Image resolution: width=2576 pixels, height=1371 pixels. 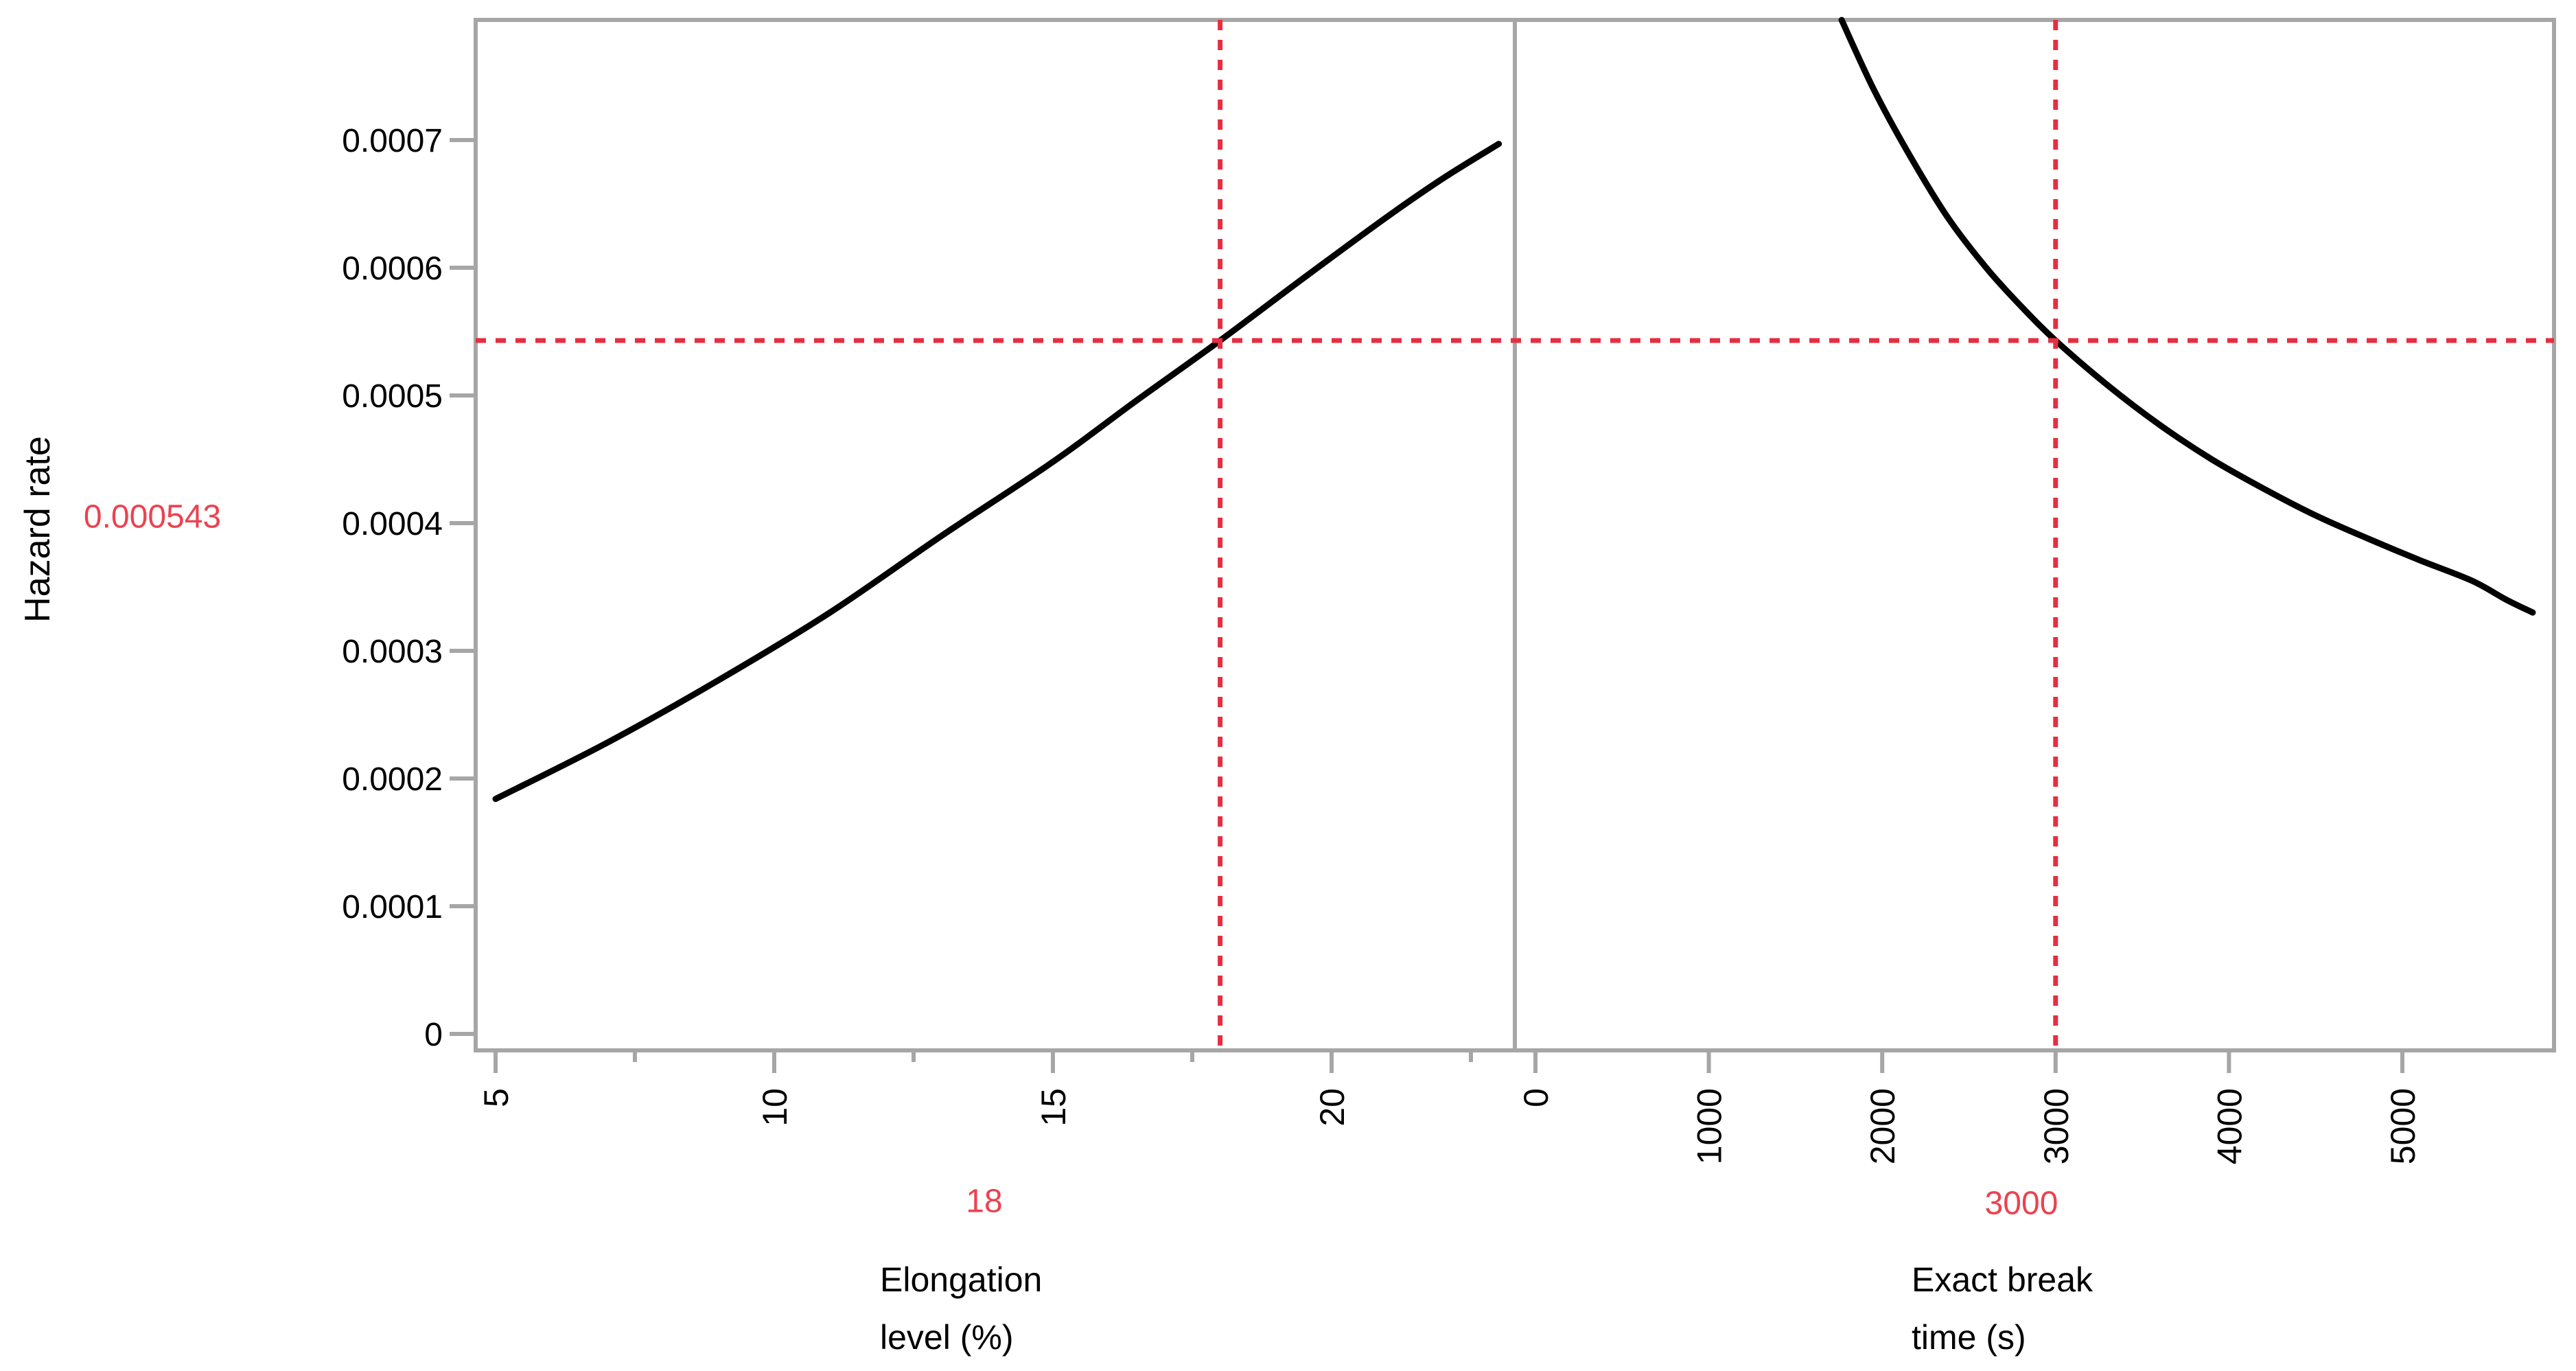 I want to click on current-break-time-value: 3000, so click(x=2021, y=1203).